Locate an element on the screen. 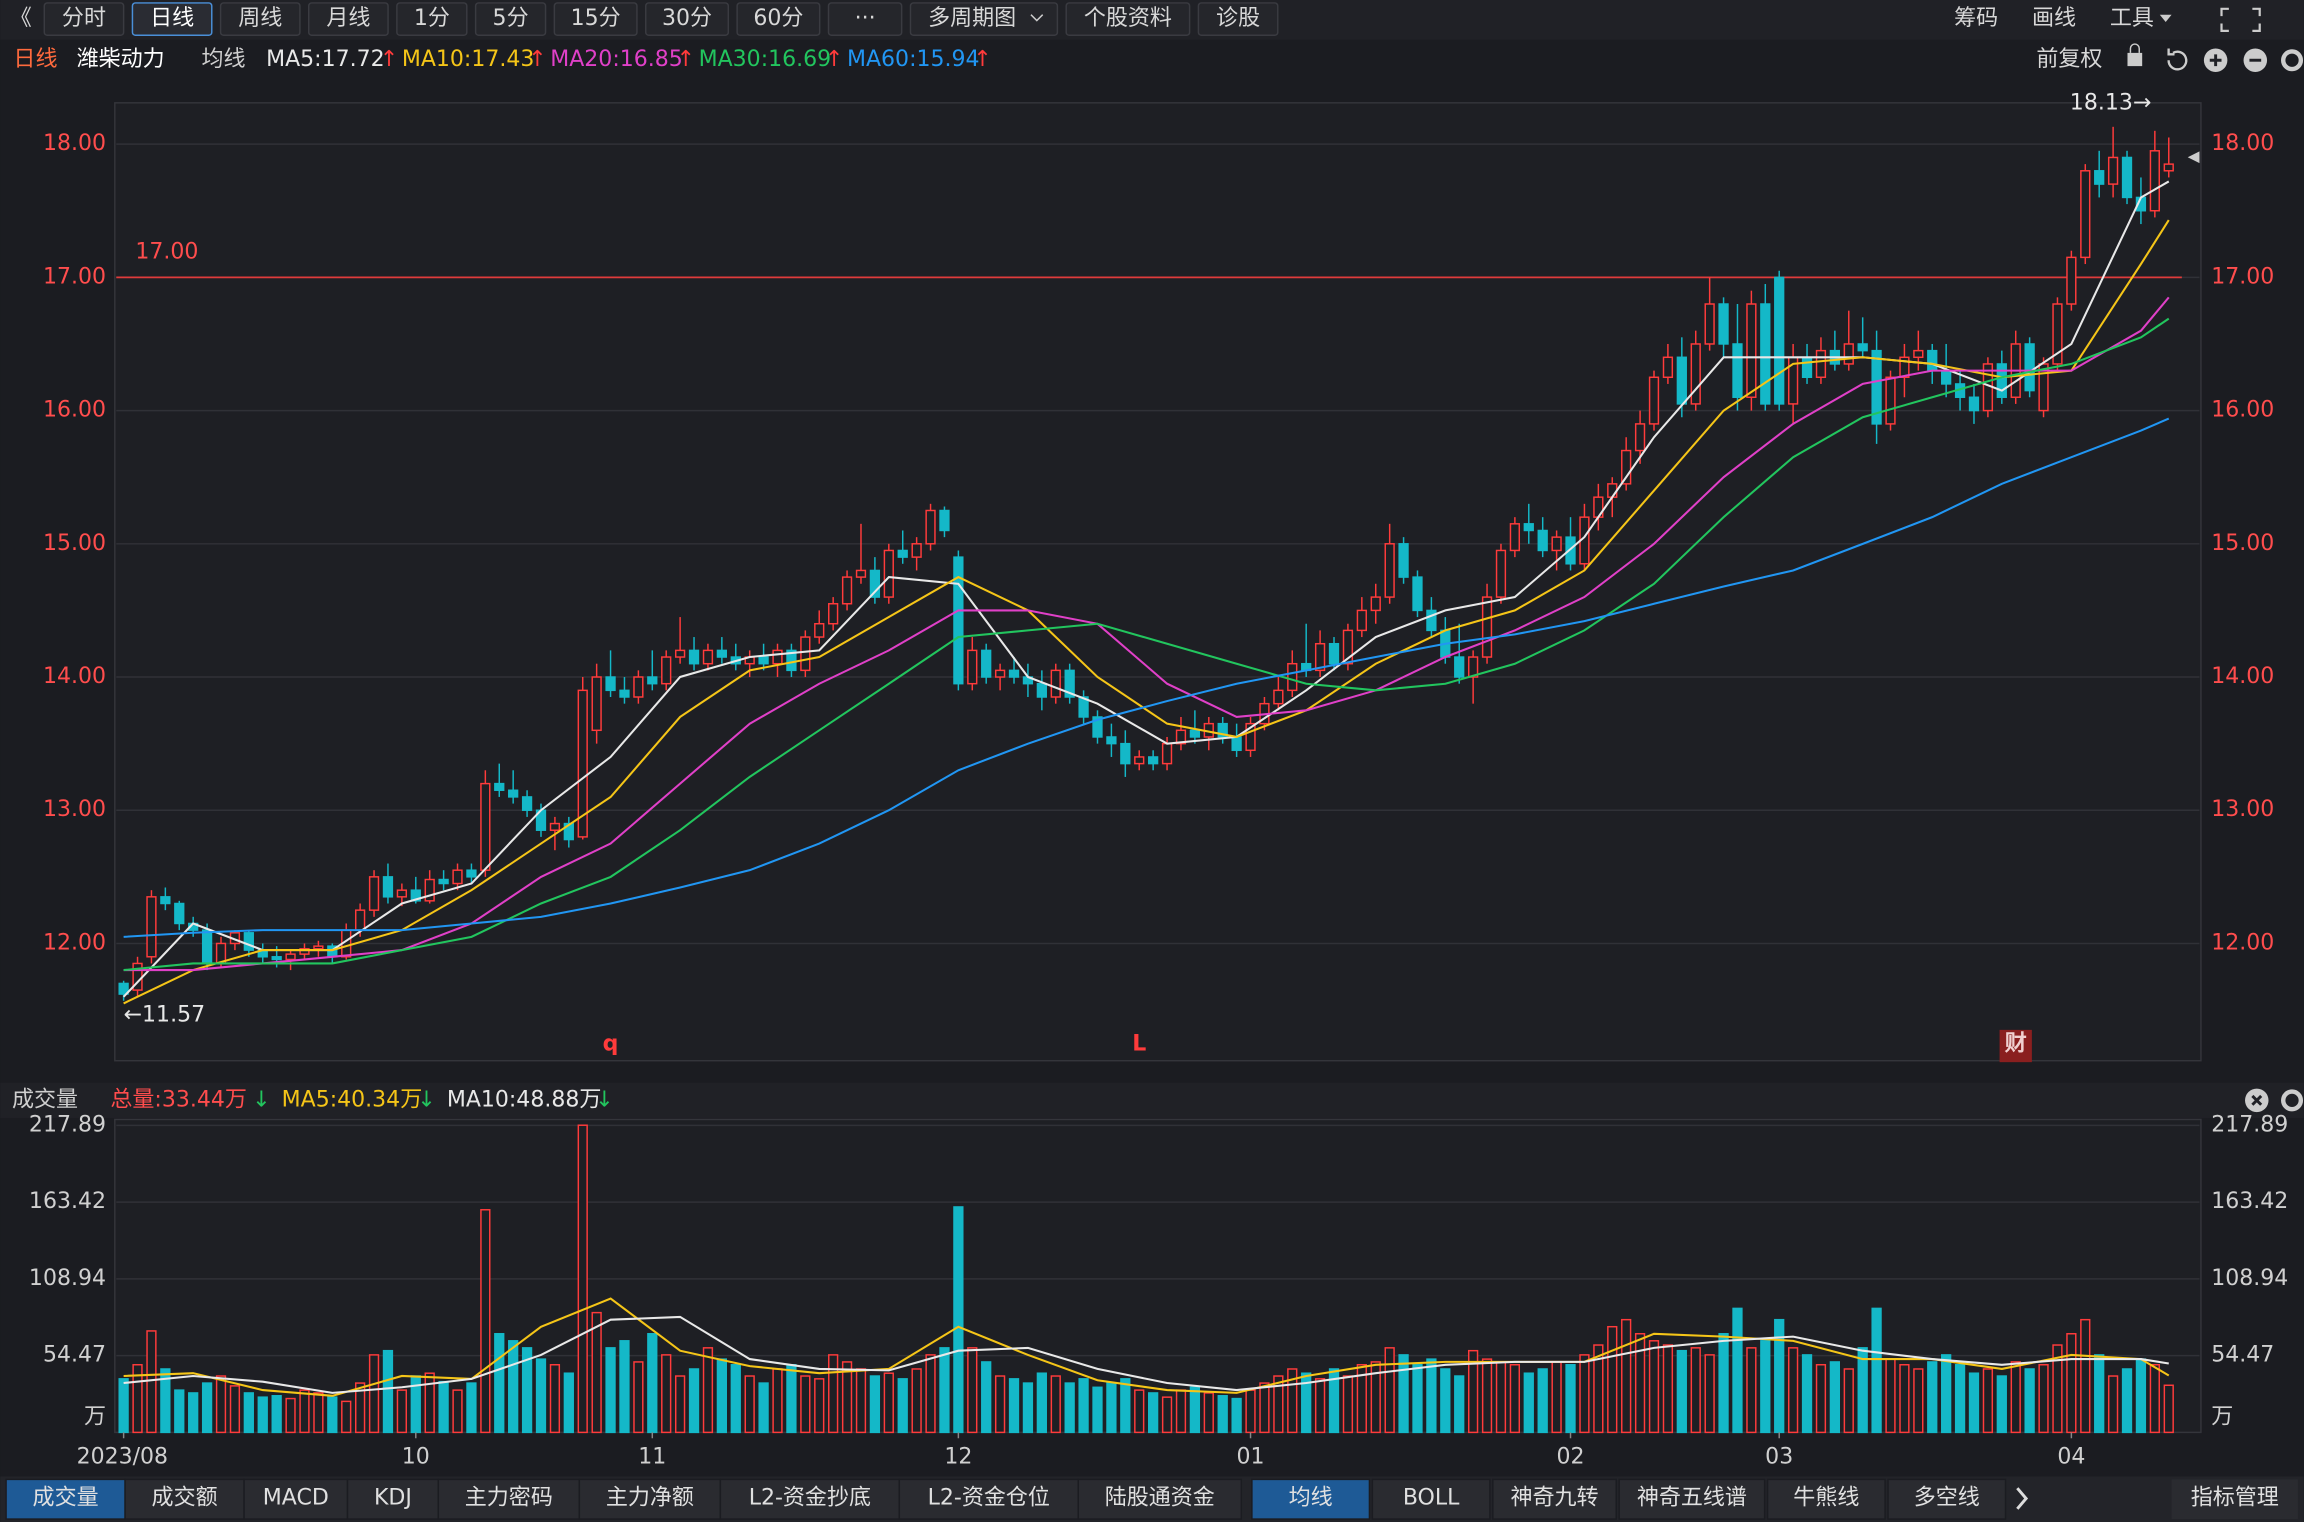  manage-button is located at coordinates (2234, 1499).